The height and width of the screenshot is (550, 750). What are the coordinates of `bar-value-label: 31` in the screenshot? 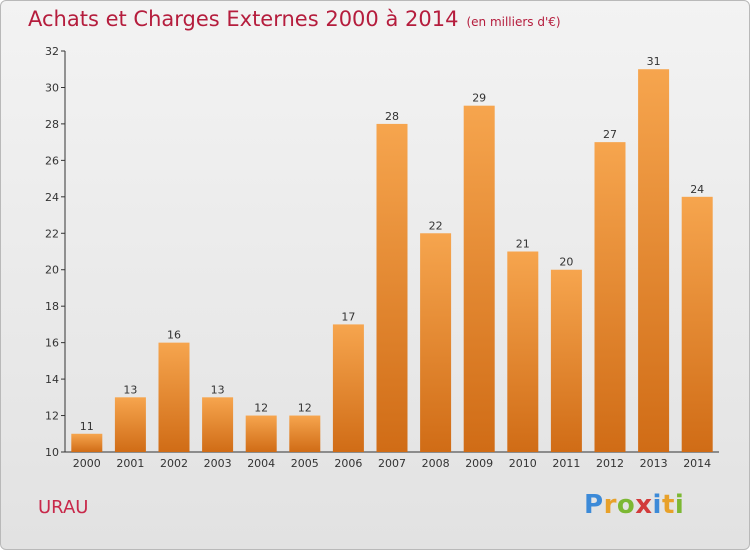 It's located at (654, 61).